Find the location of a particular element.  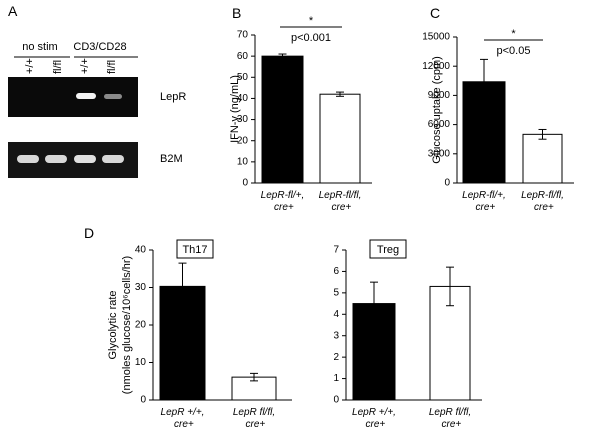

y-tick-label: 3 is located at coordinates (336, 335).